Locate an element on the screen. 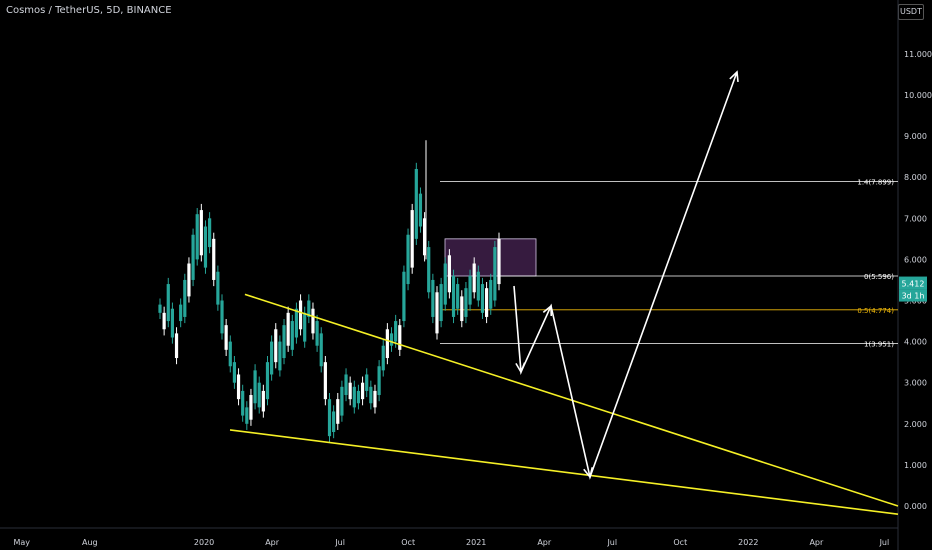 The width and height of the screenshot is (932, 550). x-tick-label: May is located at coordinates (21, 542).